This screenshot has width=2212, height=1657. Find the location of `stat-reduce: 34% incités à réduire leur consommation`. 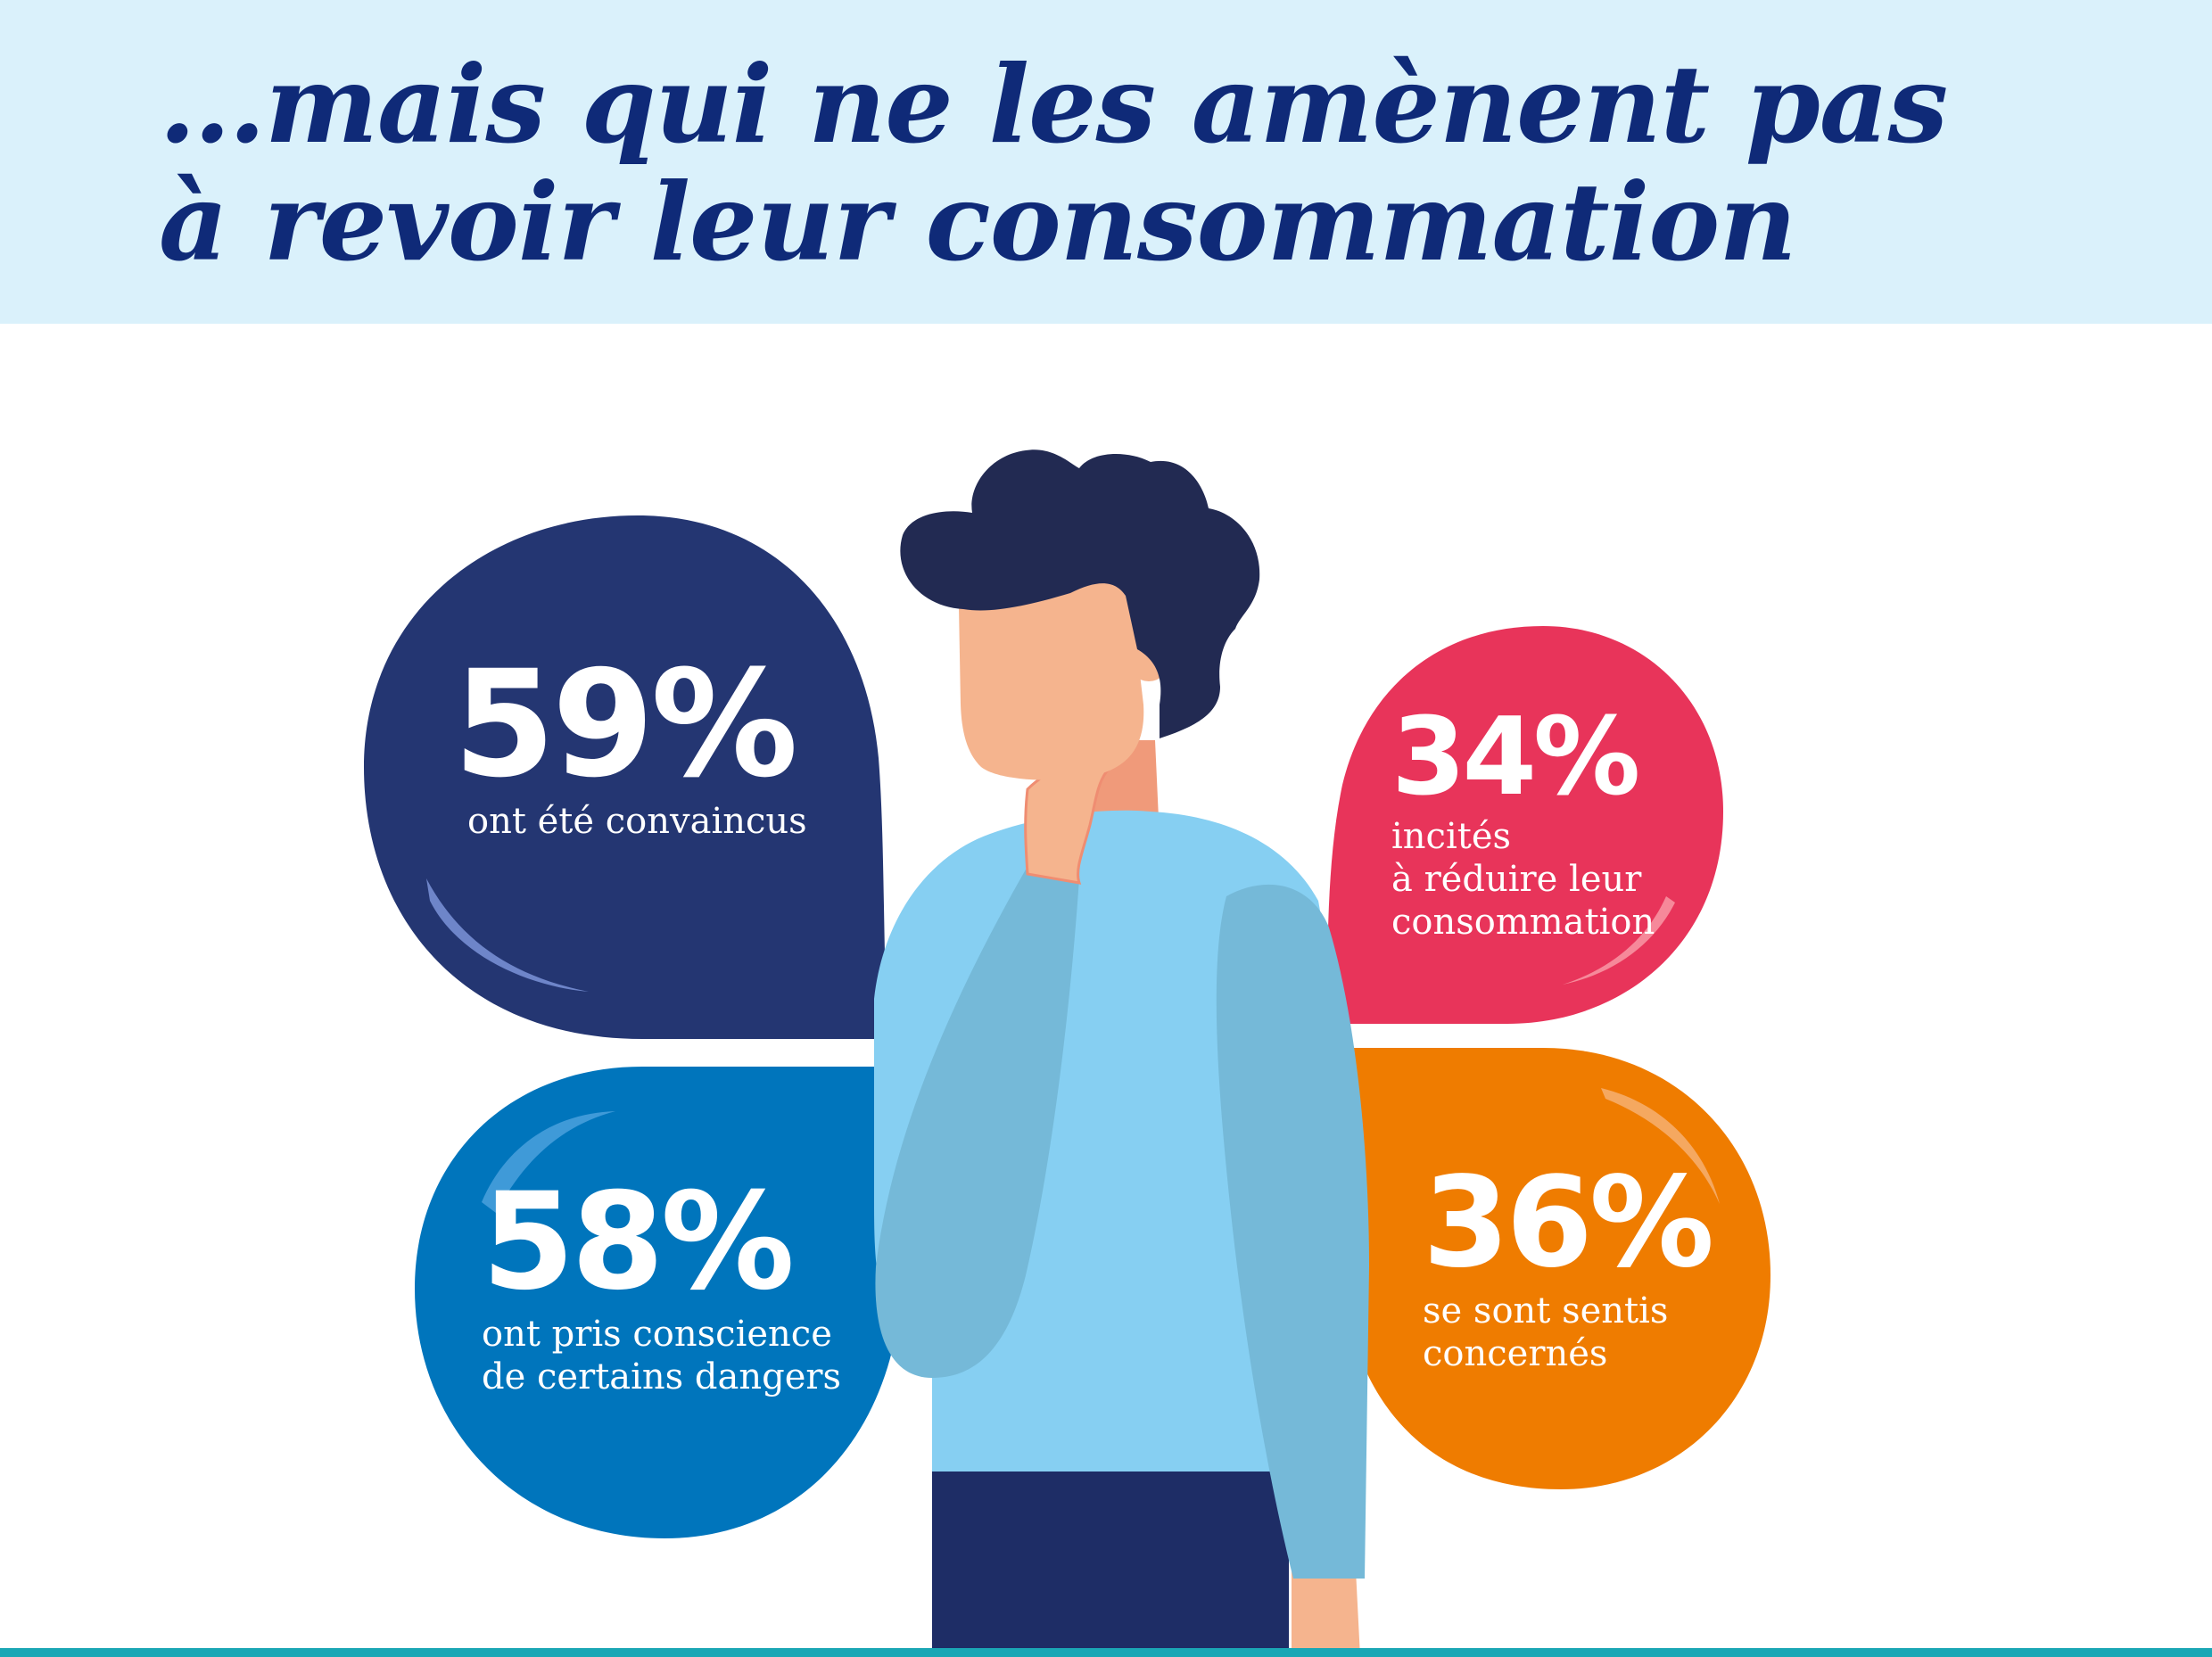

stat-reduce: 34% incités à réduire leur consommation is located at coordinates (1523, 824).